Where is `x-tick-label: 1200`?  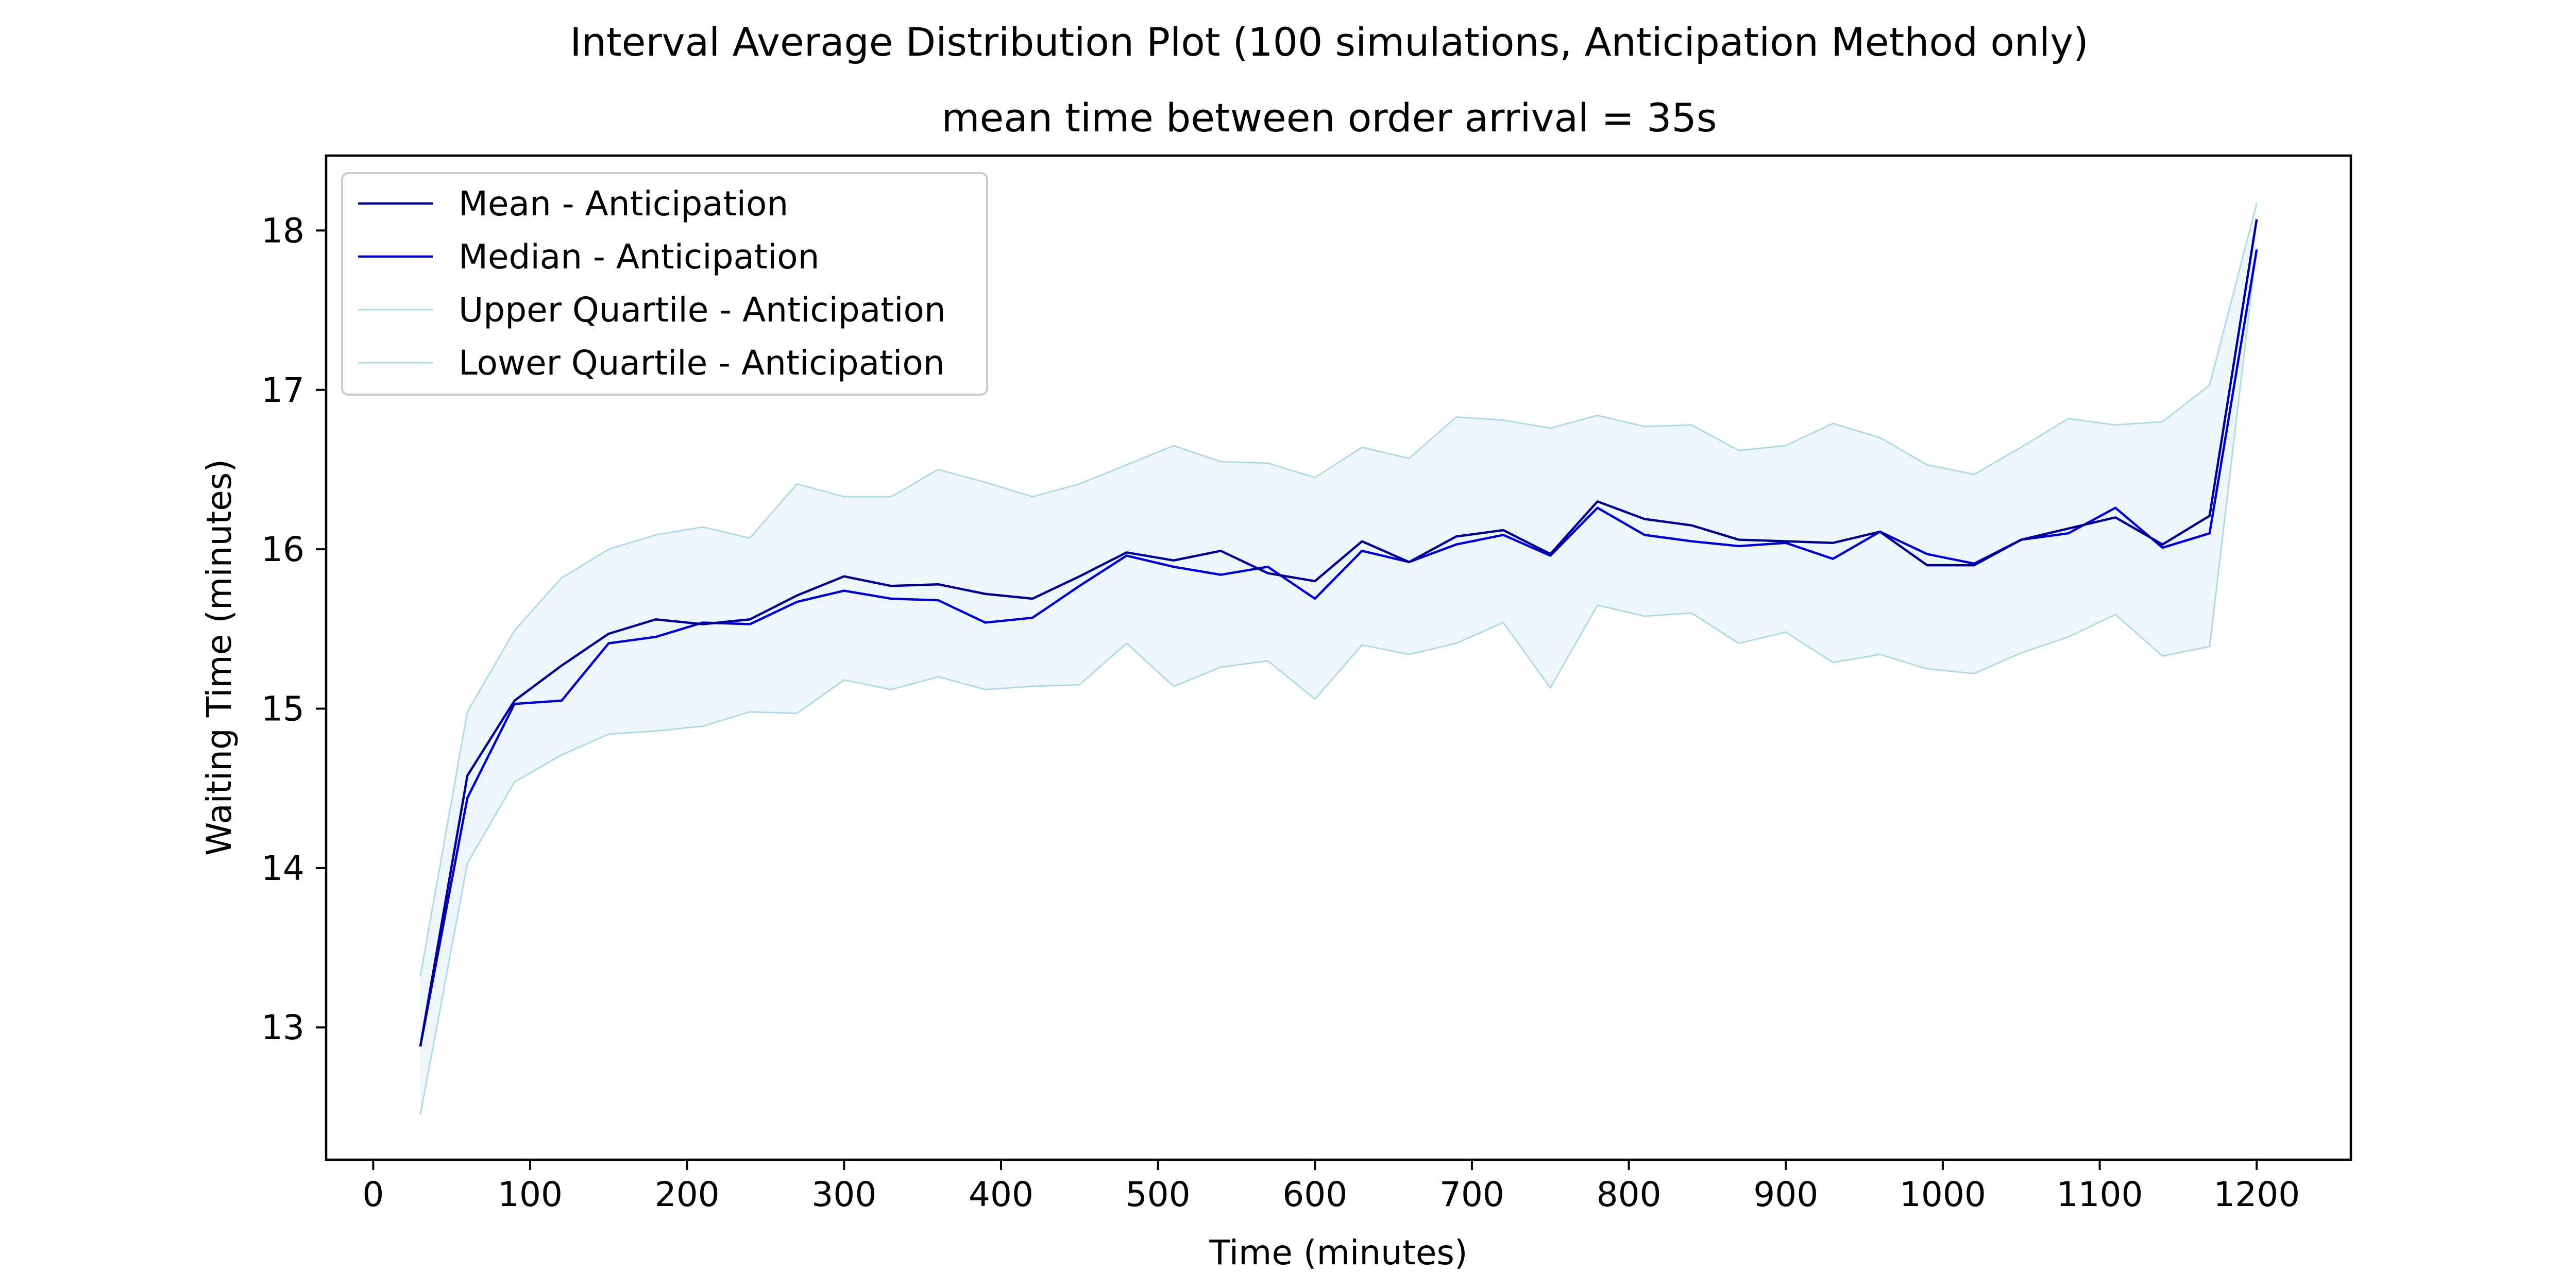 x-tick-label: 1200 is located at coordinates (2256, 1195).